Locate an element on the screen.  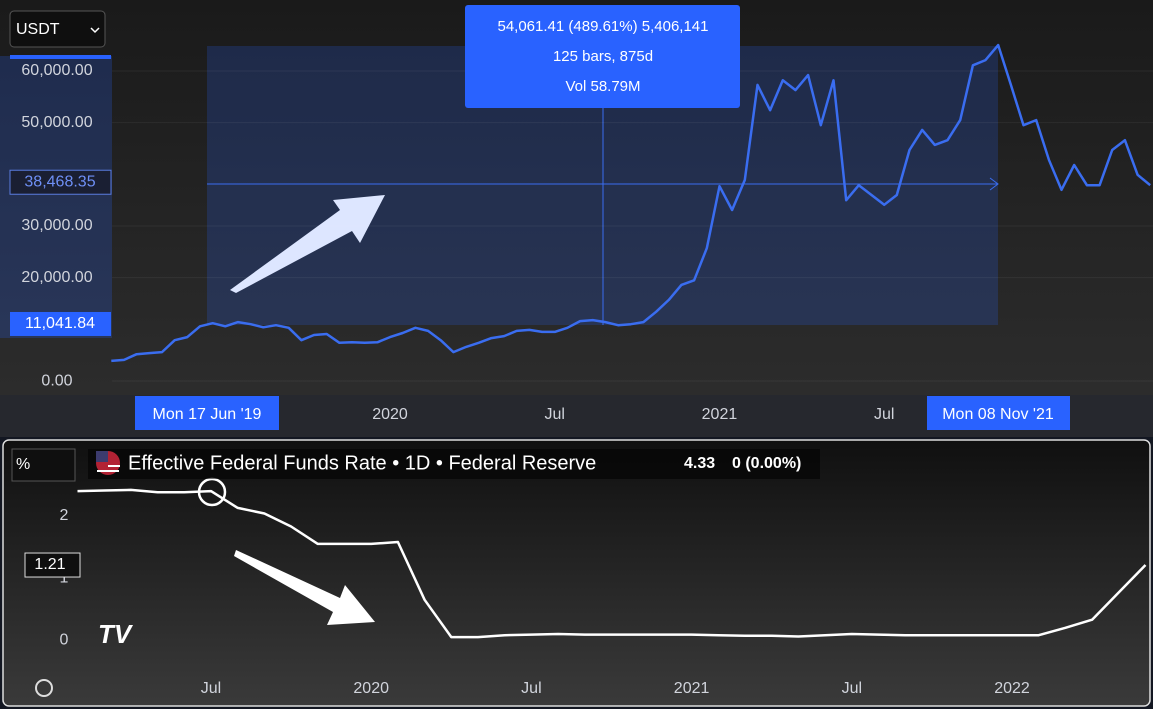
crosshair-label: 1.21 is located at coordinates (49, 564).